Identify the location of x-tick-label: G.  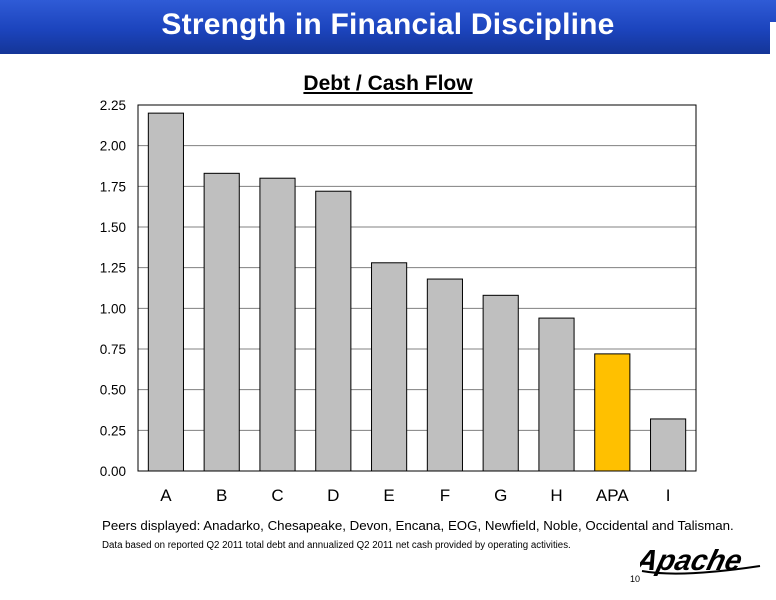
(500, 495).